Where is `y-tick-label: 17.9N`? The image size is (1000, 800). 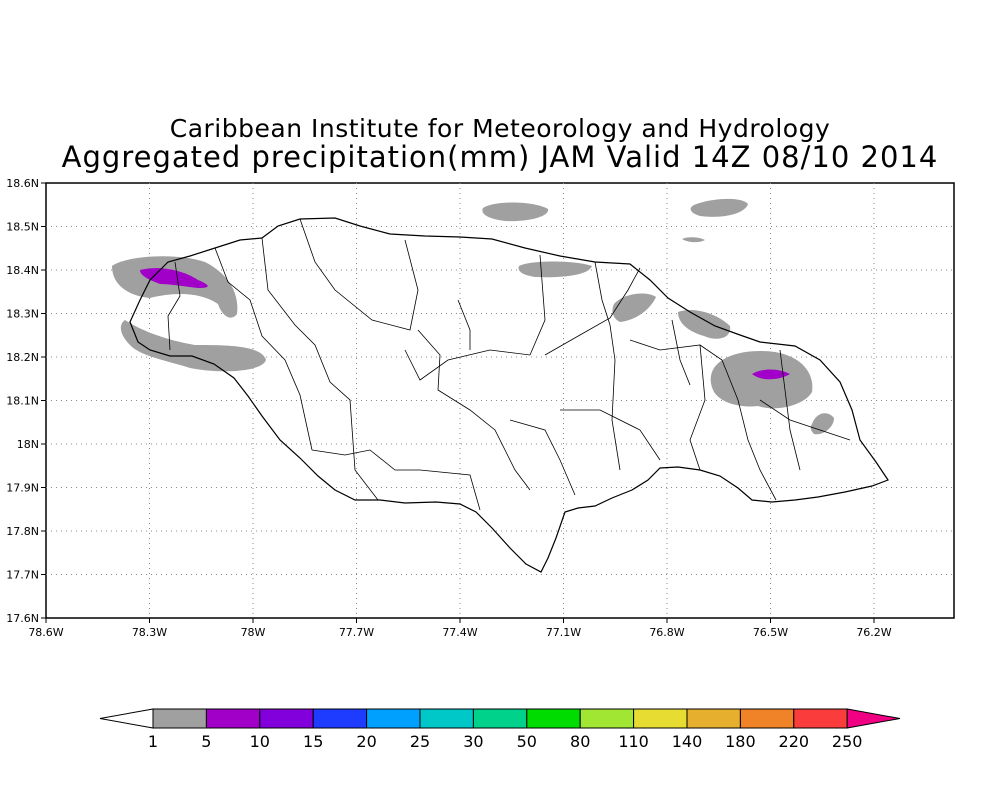
y-tick-label: 17.9N is located at coordinates (22, 488).